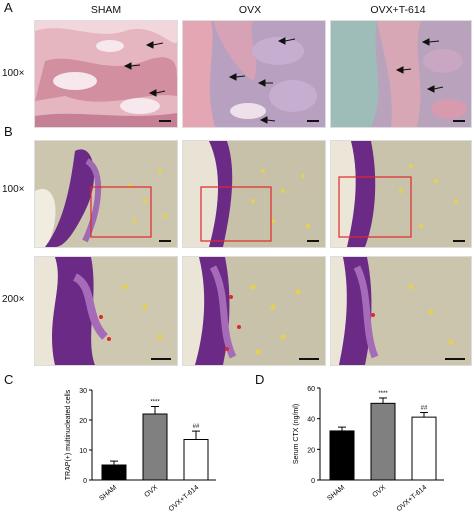  Describe the element at coordinates (106, 194) in the screenshot. I see `trap-image-sham-100x` at that location.